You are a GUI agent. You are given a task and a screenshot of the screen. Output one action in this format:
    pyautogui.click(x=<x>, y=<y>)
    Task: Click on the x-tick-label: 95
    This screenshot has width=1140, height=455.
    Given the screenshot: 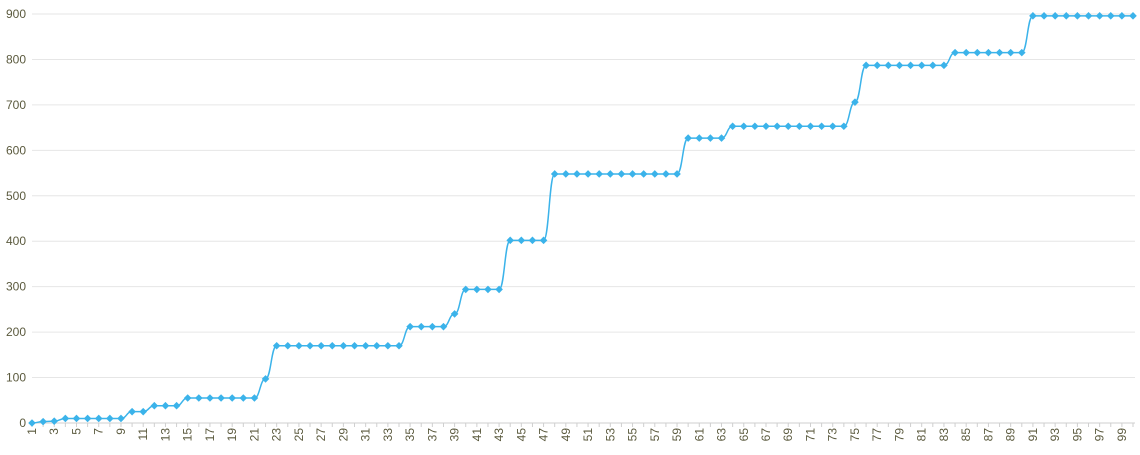 What is the action you would take?
    pyautogui.click(x=1077, y=435)
    